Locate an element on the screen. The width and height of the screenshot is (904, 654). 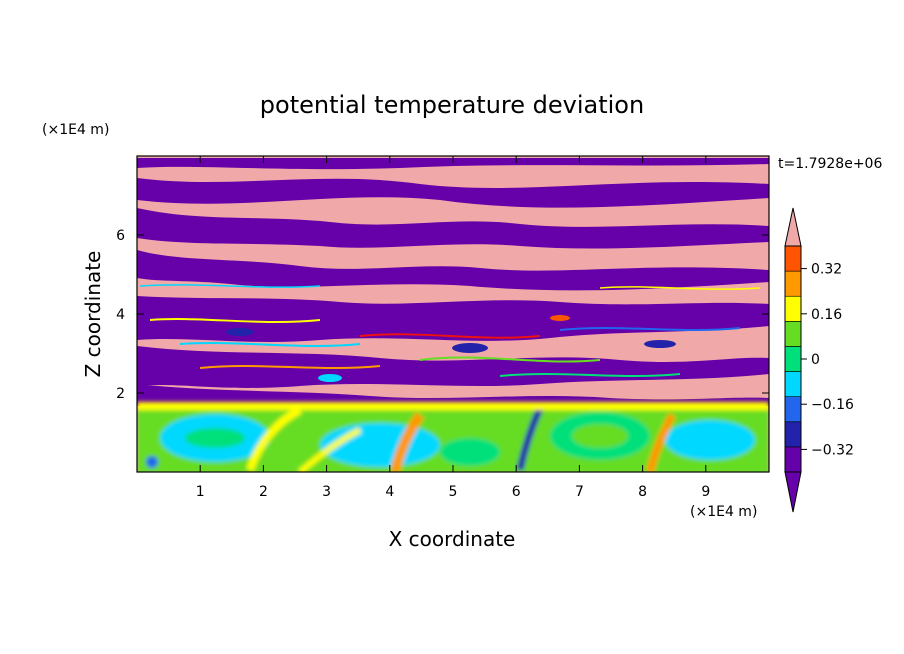
x-tick-label: 1 is located at coordinates (200, 492).